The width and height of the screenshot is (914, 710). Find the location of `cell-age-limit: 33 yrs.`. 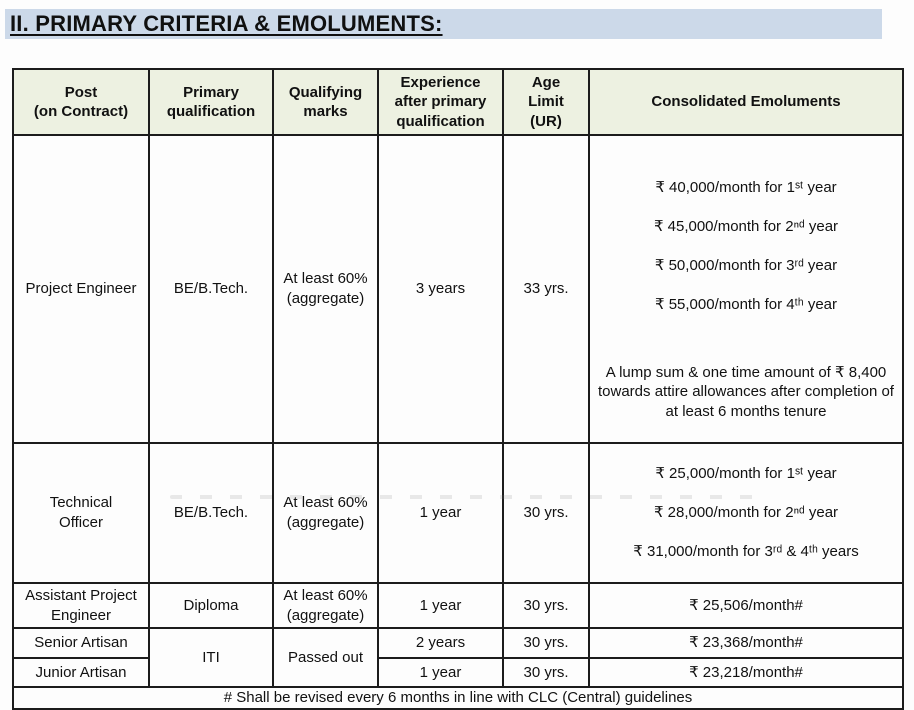

cell-age-limit: 33 yrs. is located at coordinates (546, 289).